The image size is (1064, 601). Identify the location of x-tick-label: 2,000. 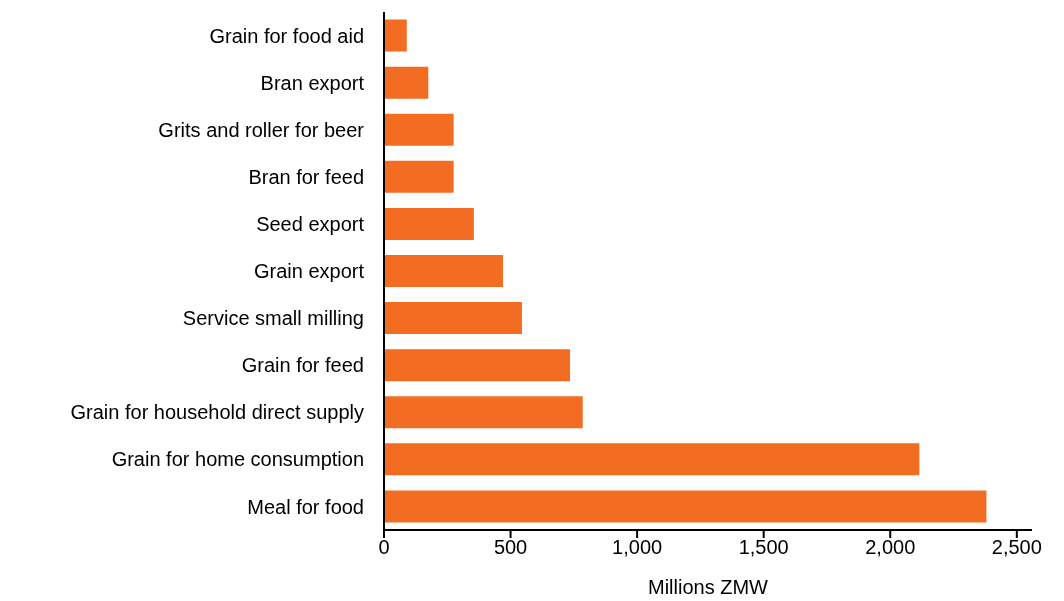
(890, 547).